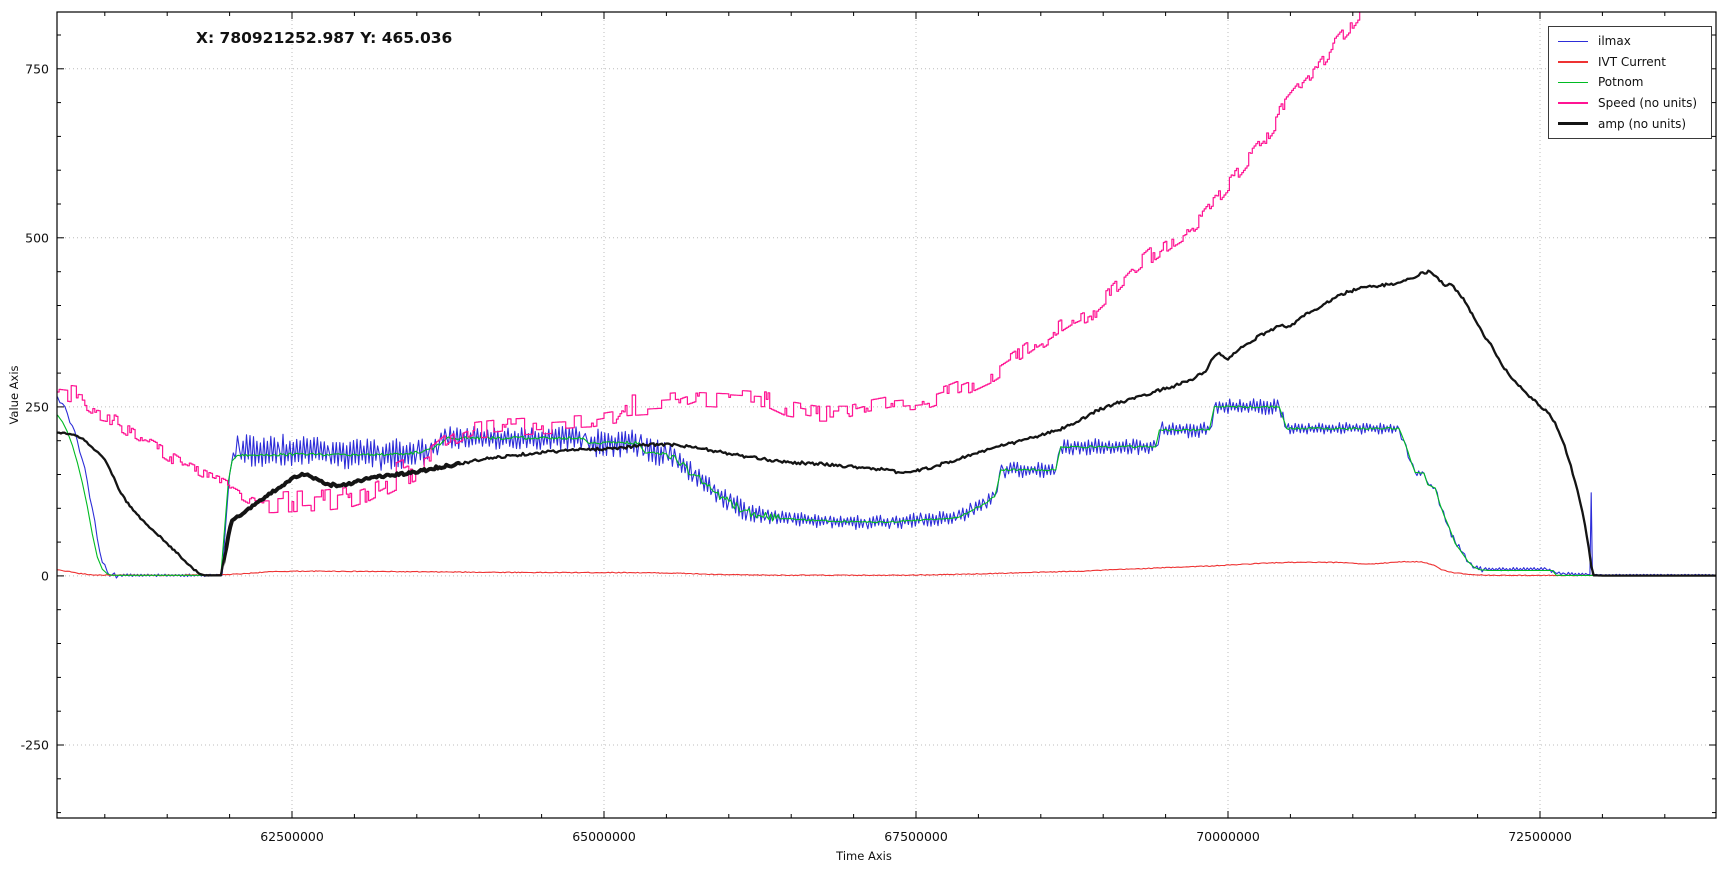 The height and width of the screenshot is (870, 1736). Describe the element at coordinates (35, 745) in the screenshot. I see `y-tick-label: -250` at that location.